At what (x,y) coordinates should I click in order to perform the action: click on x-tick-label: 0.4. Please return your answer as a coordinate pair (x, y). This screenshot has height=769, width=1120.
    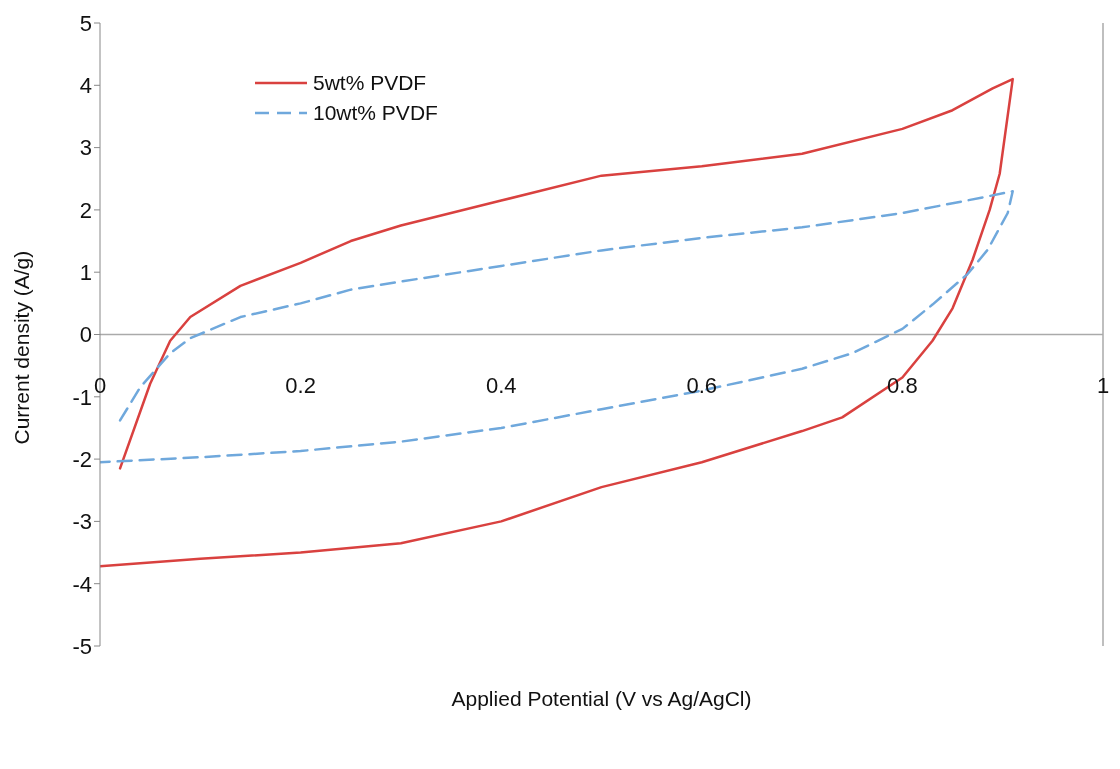
    Looking at the image, I should click on (501, 385).